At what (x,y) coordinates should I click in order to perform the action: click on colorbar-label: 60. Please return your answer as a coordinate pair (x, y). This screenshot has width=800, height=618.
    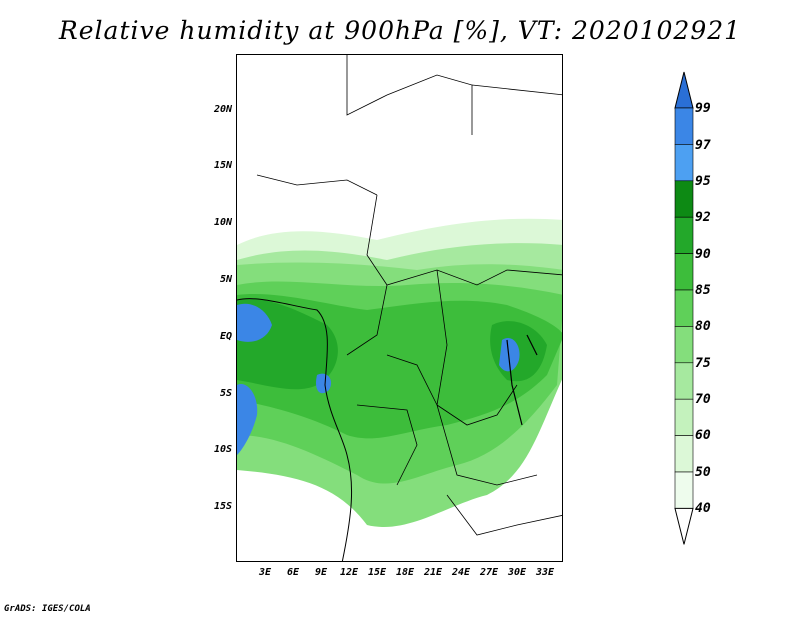
    Looking at the image, I should click on (703, 435).